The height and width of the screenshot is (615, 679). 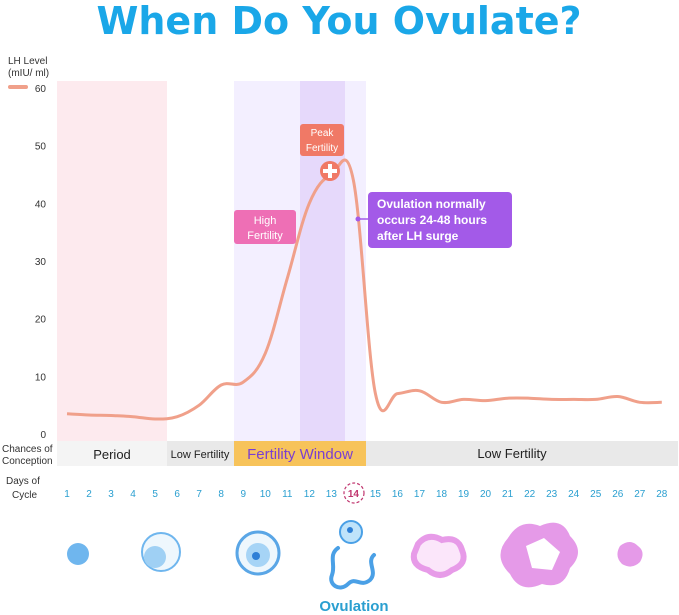 What do you see at coordinates (323, 133) in the screenshot?
I see `peak-fertility-line1: Peak` at bounding box center [323, 133].